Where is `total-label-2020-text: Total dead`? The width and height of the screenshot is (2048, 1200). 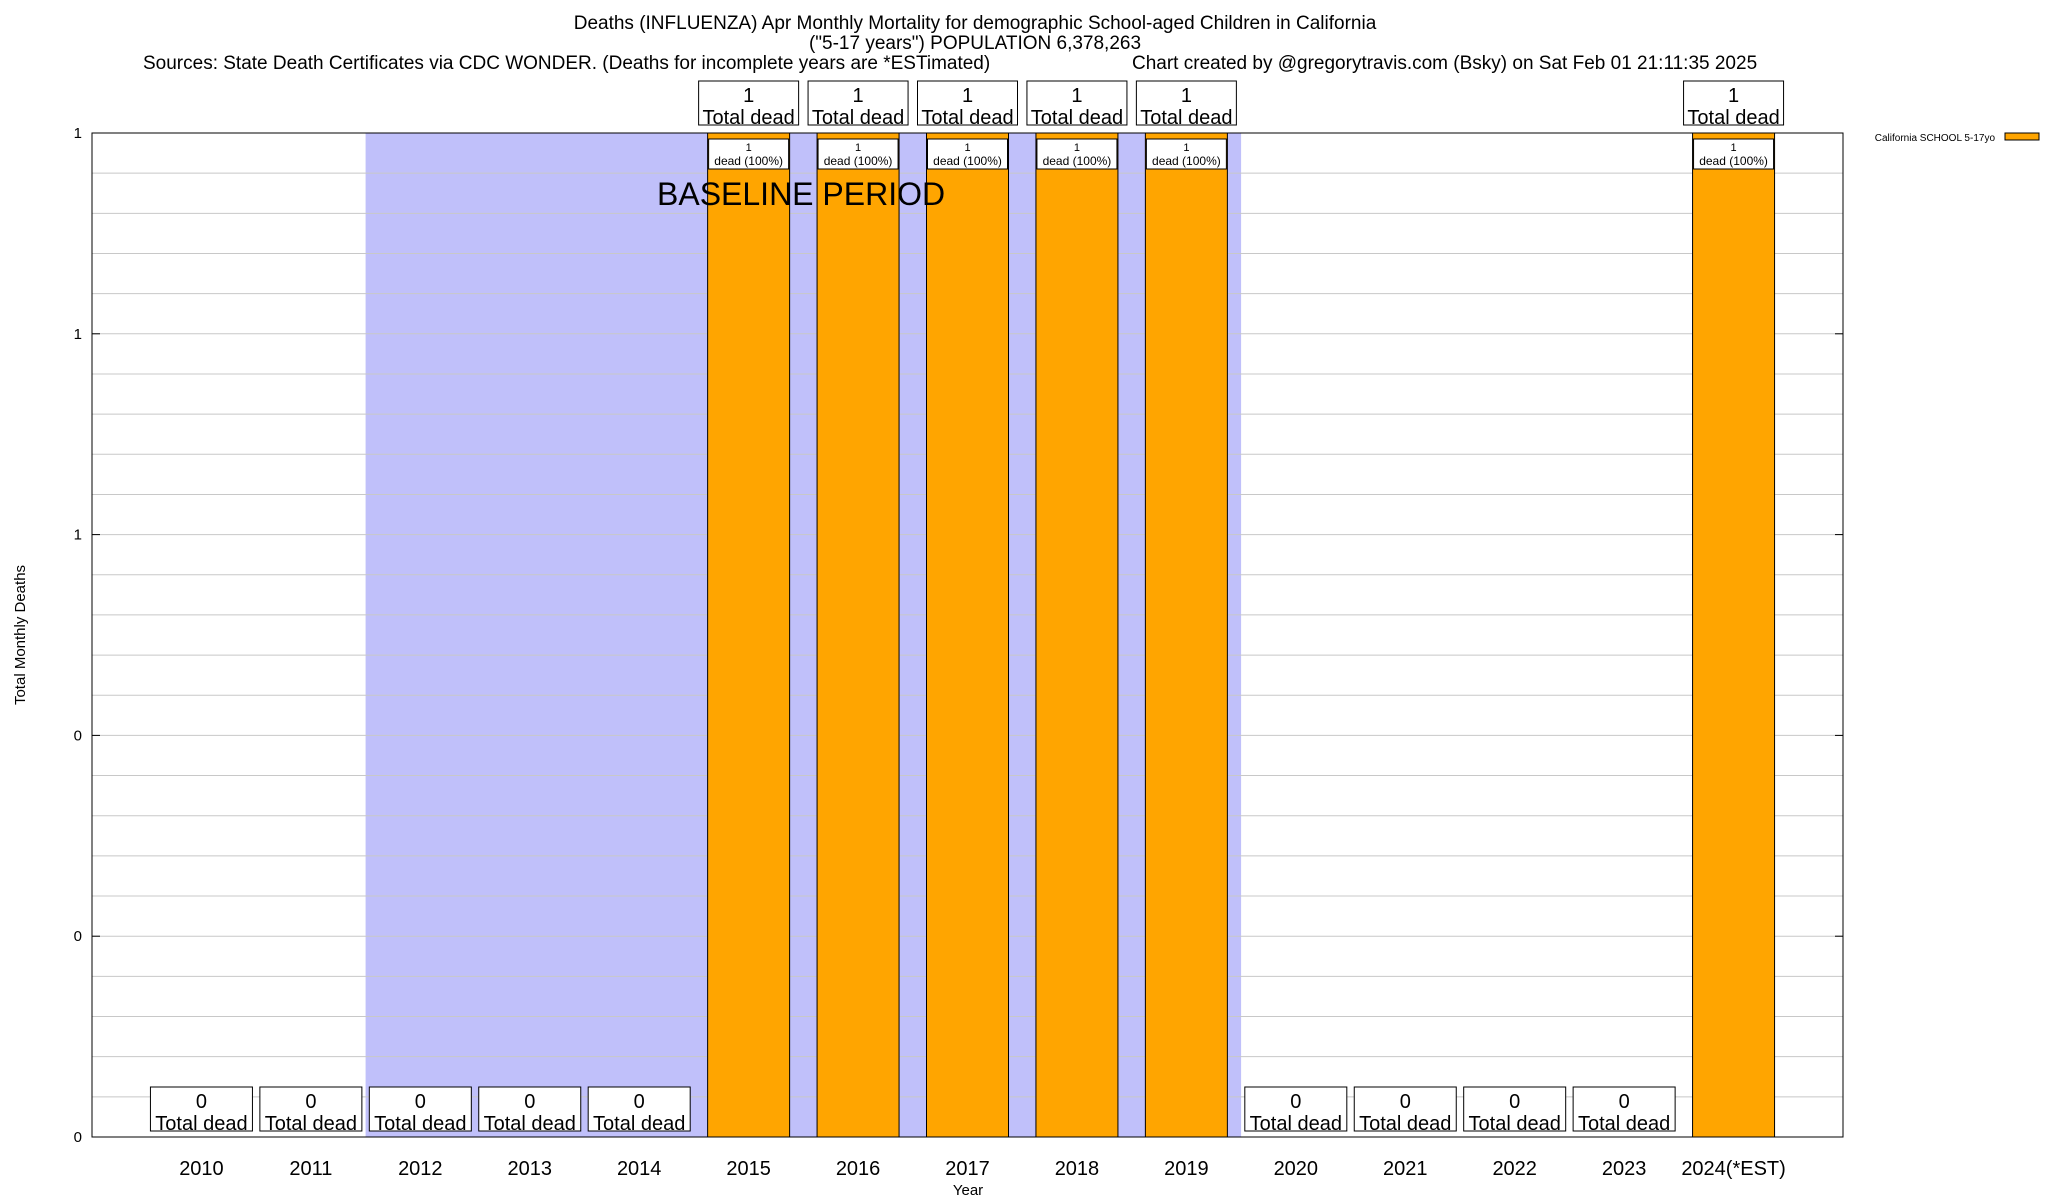
total-label-2020-text: Total dead is located at coordinates (1296, 1124).